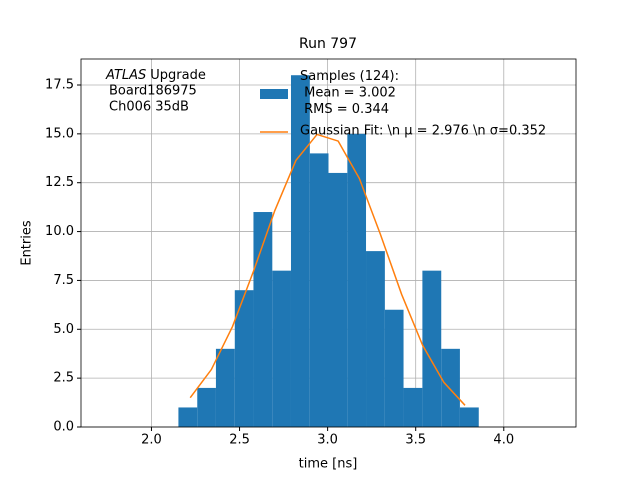 The width and height of the screenshot is (640, 480). Describe the element at coordinates (59, 84) in the screenshot. I see `y-tick-label: 17.5` at that location.